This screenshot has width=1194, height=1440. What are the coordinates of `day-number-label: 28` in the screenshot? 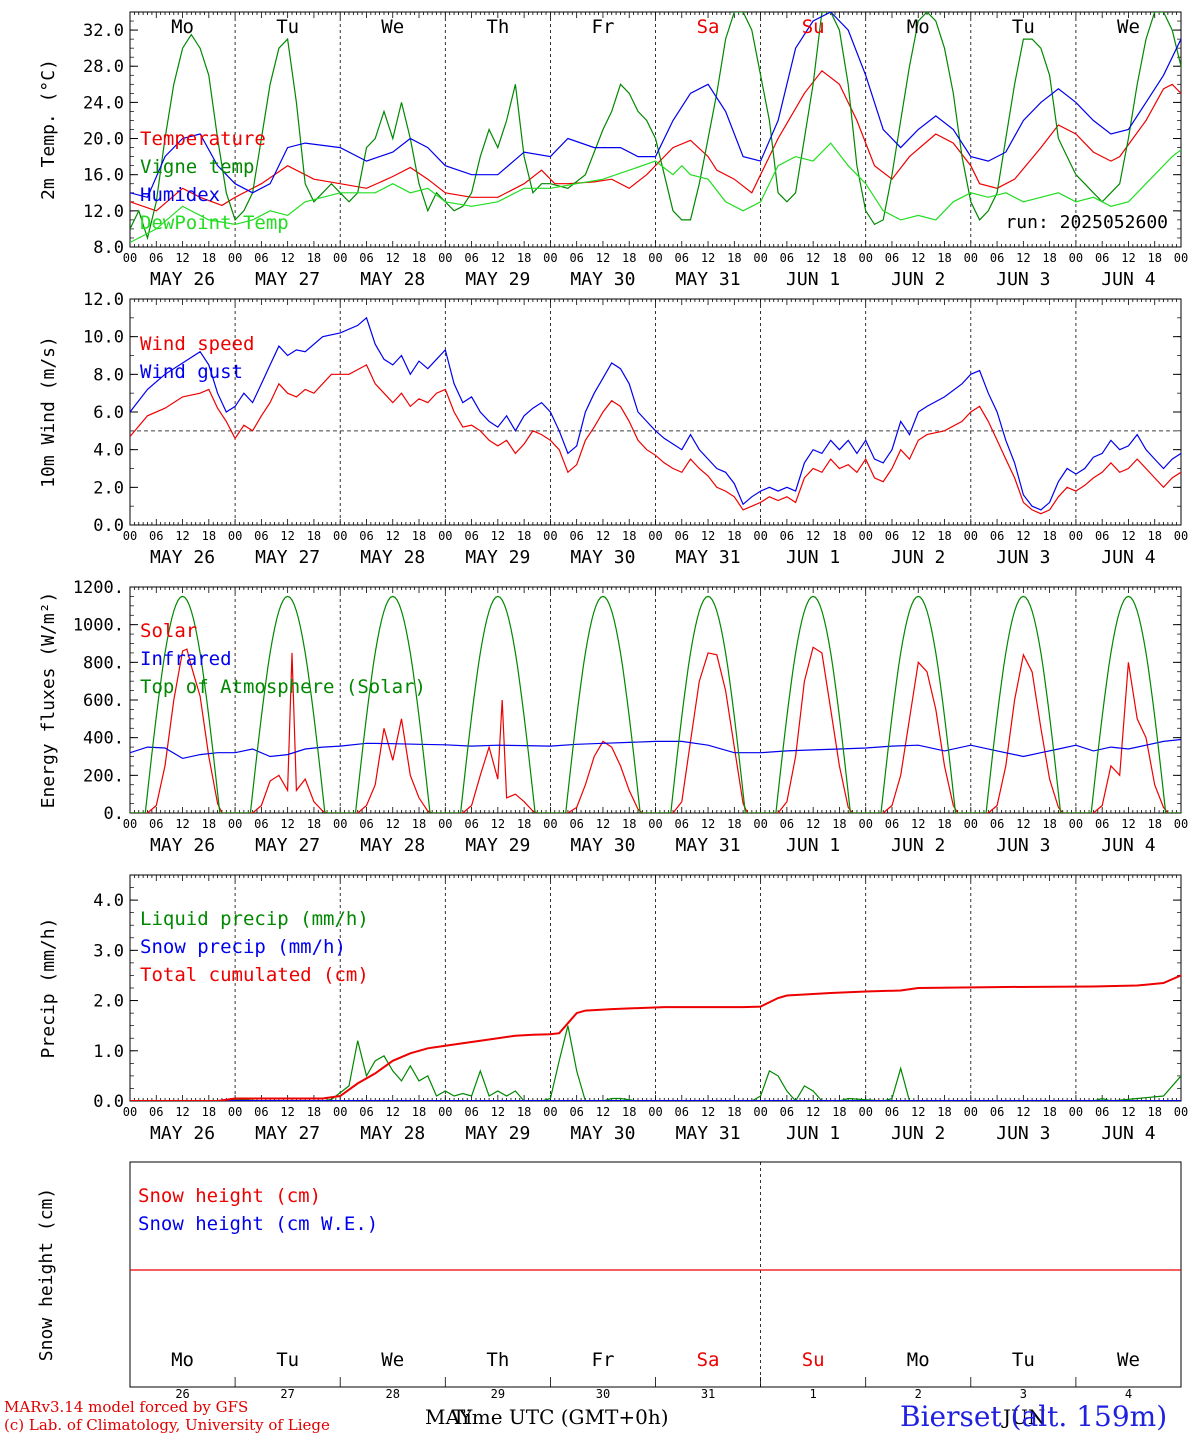 It's located at (393, 1394).